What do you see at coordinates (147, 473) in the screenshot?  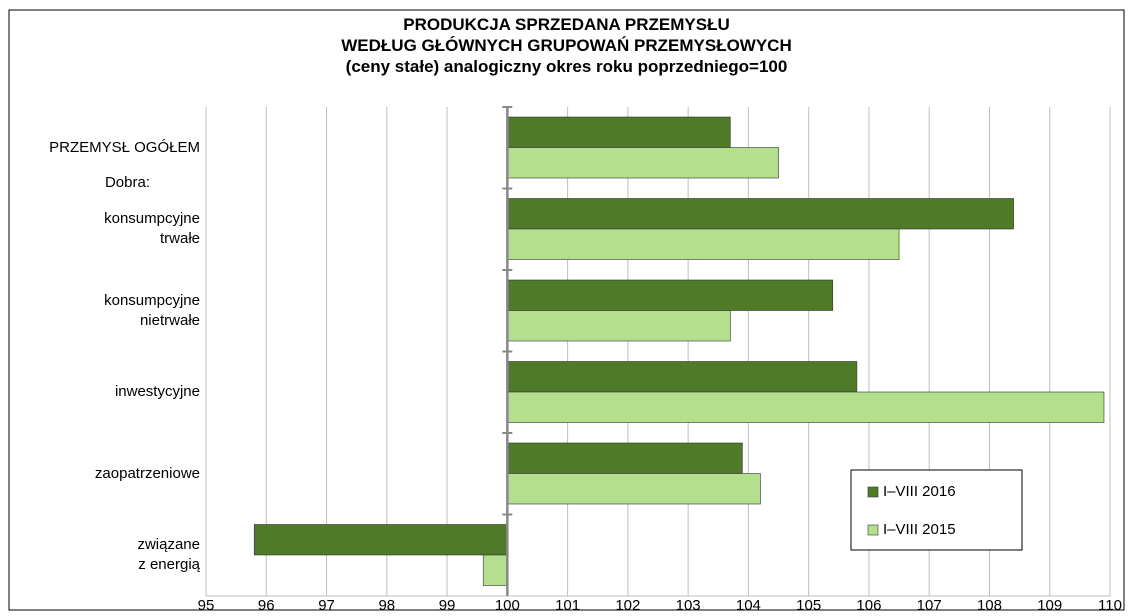 I see `category-label: zaopatrzeniowe` at bounding box center [147, 473].